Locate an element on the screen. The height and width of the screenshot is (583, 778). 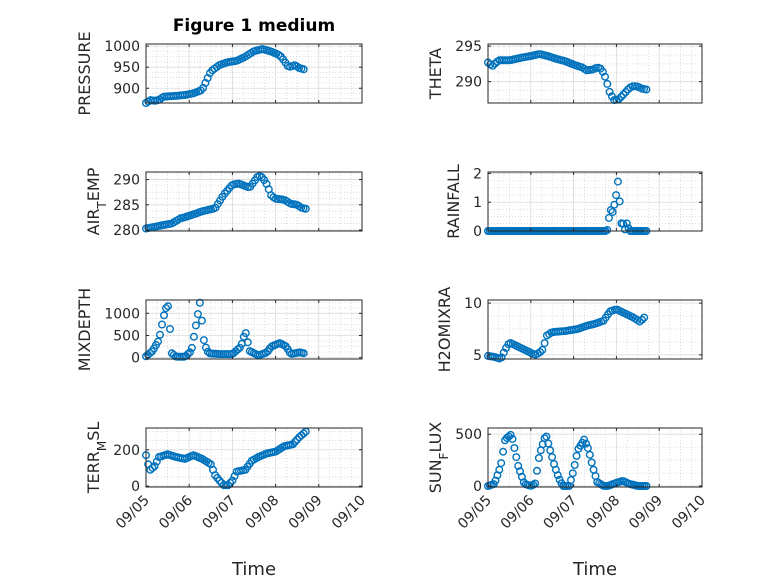
y-tick-label: 2 is located at coordinates (477, 174).